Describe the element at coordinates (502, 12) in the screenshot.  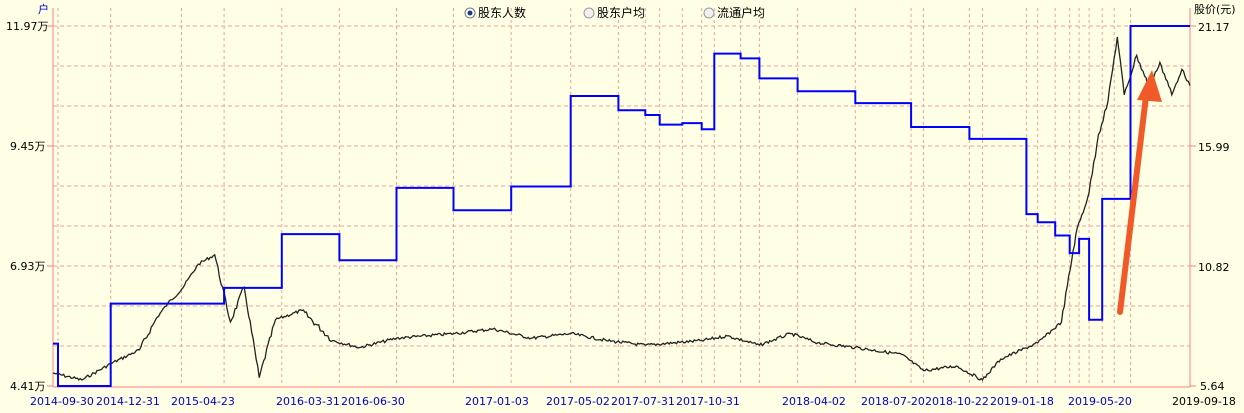
I see `tab-label: 股东人数` at that location.